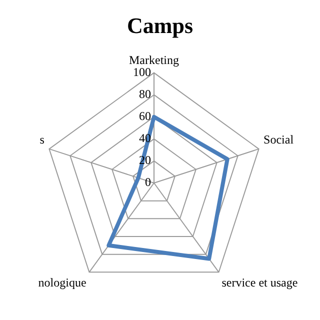 Image resolution: width=320 pixels, height=320 pixels. I want to click on chart-title: Camps, so click(160, 25).